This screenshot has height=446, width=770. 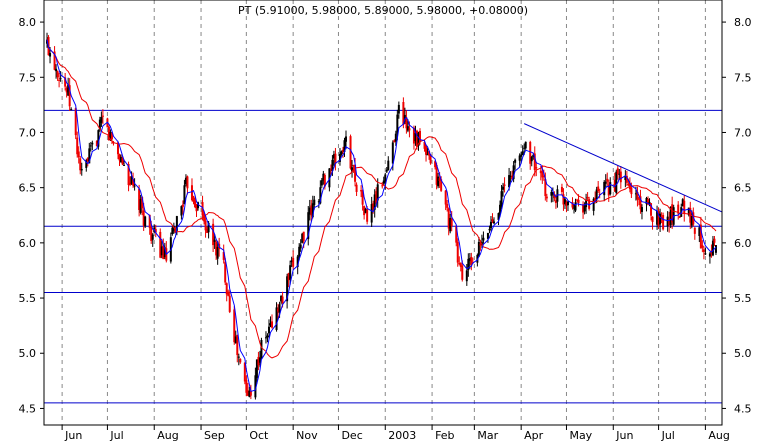 I want to click on y-tick-label-right: 4.5, so click(x=743, y=408).